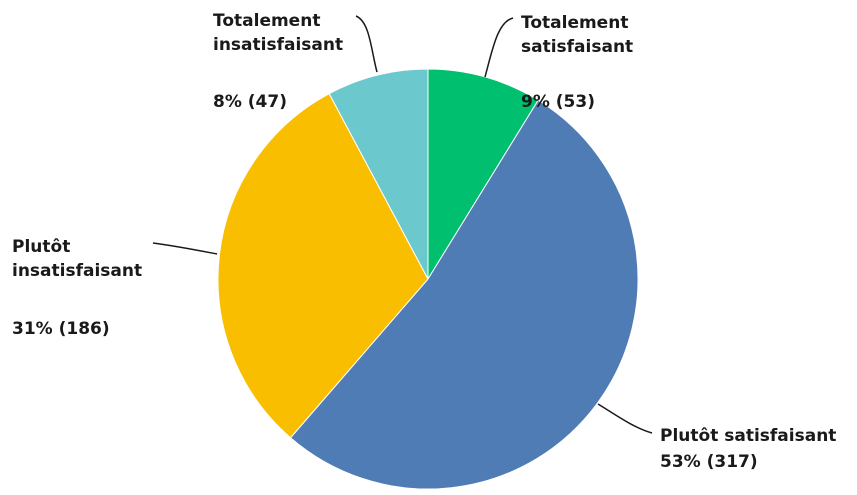 The image size is (857, 495). Describe the element at coordinates (499, 47) in the screenshot. I see `leader-line-totalement-satisfaisant` at that location.